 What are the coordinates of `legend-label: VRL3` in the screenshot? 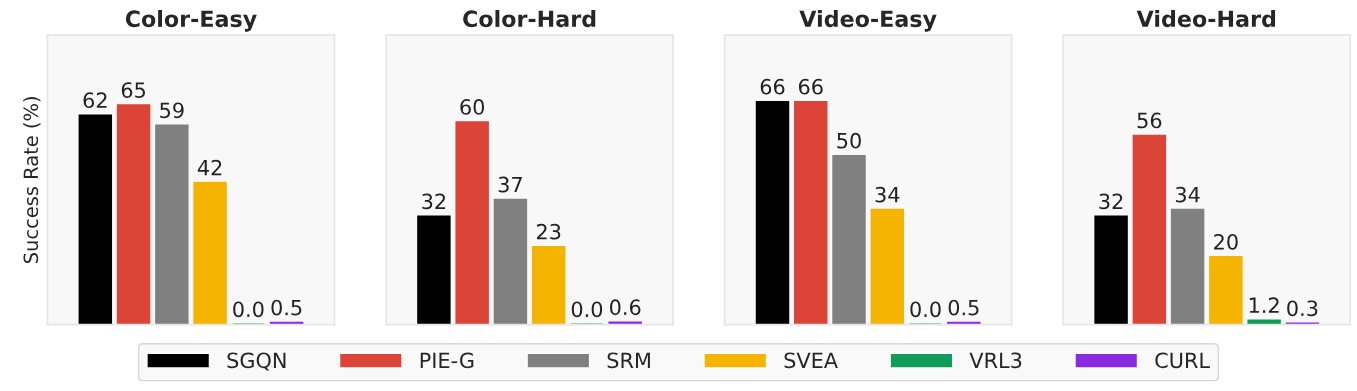 It's located at (995, 360).